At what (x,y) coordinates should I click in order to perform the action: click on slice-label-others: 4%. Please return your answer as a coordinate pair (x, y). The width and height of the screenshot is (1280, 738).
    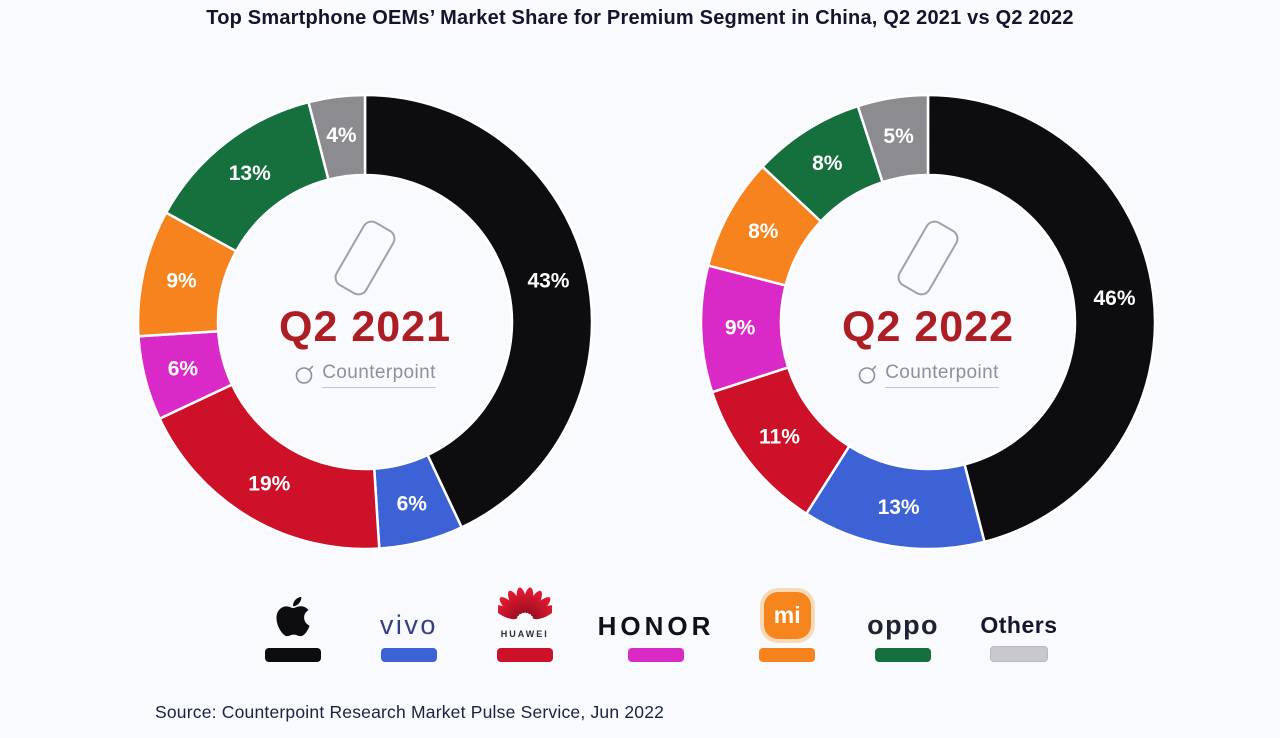
    Looking at the image, I should click on (341, 135).